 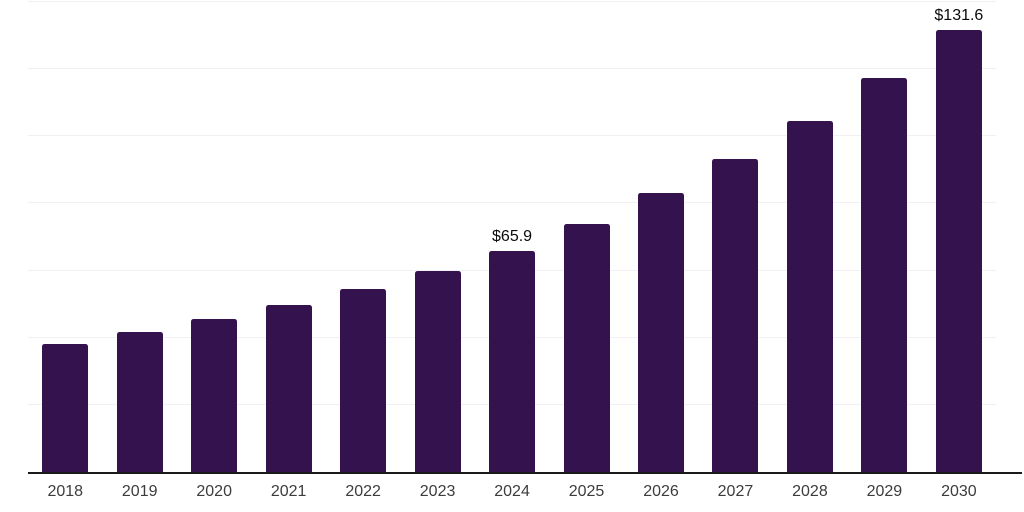 I want to click on bar-2023, so click(x=437, y=371).